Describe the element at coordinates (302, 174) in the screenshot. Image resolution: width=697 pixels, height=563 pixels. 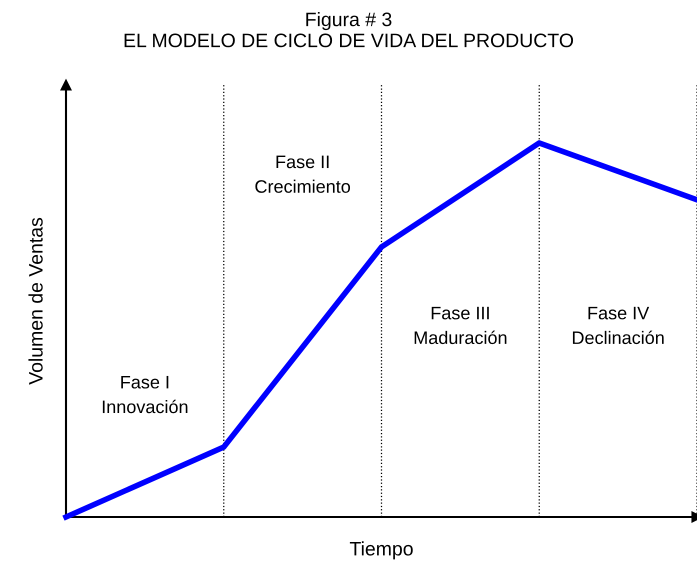
I see `annotation: Fase II Crecimiento` at that location.